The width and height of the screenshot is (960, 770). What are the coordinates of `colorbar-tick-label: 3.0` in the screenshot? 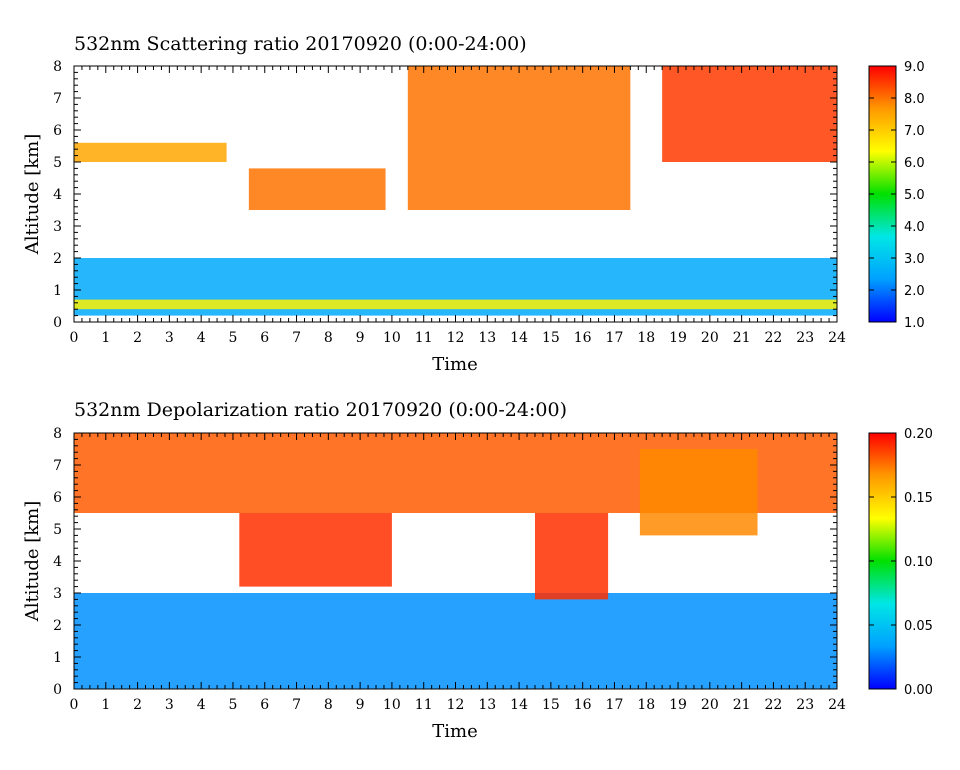 It's located at (914, 259).